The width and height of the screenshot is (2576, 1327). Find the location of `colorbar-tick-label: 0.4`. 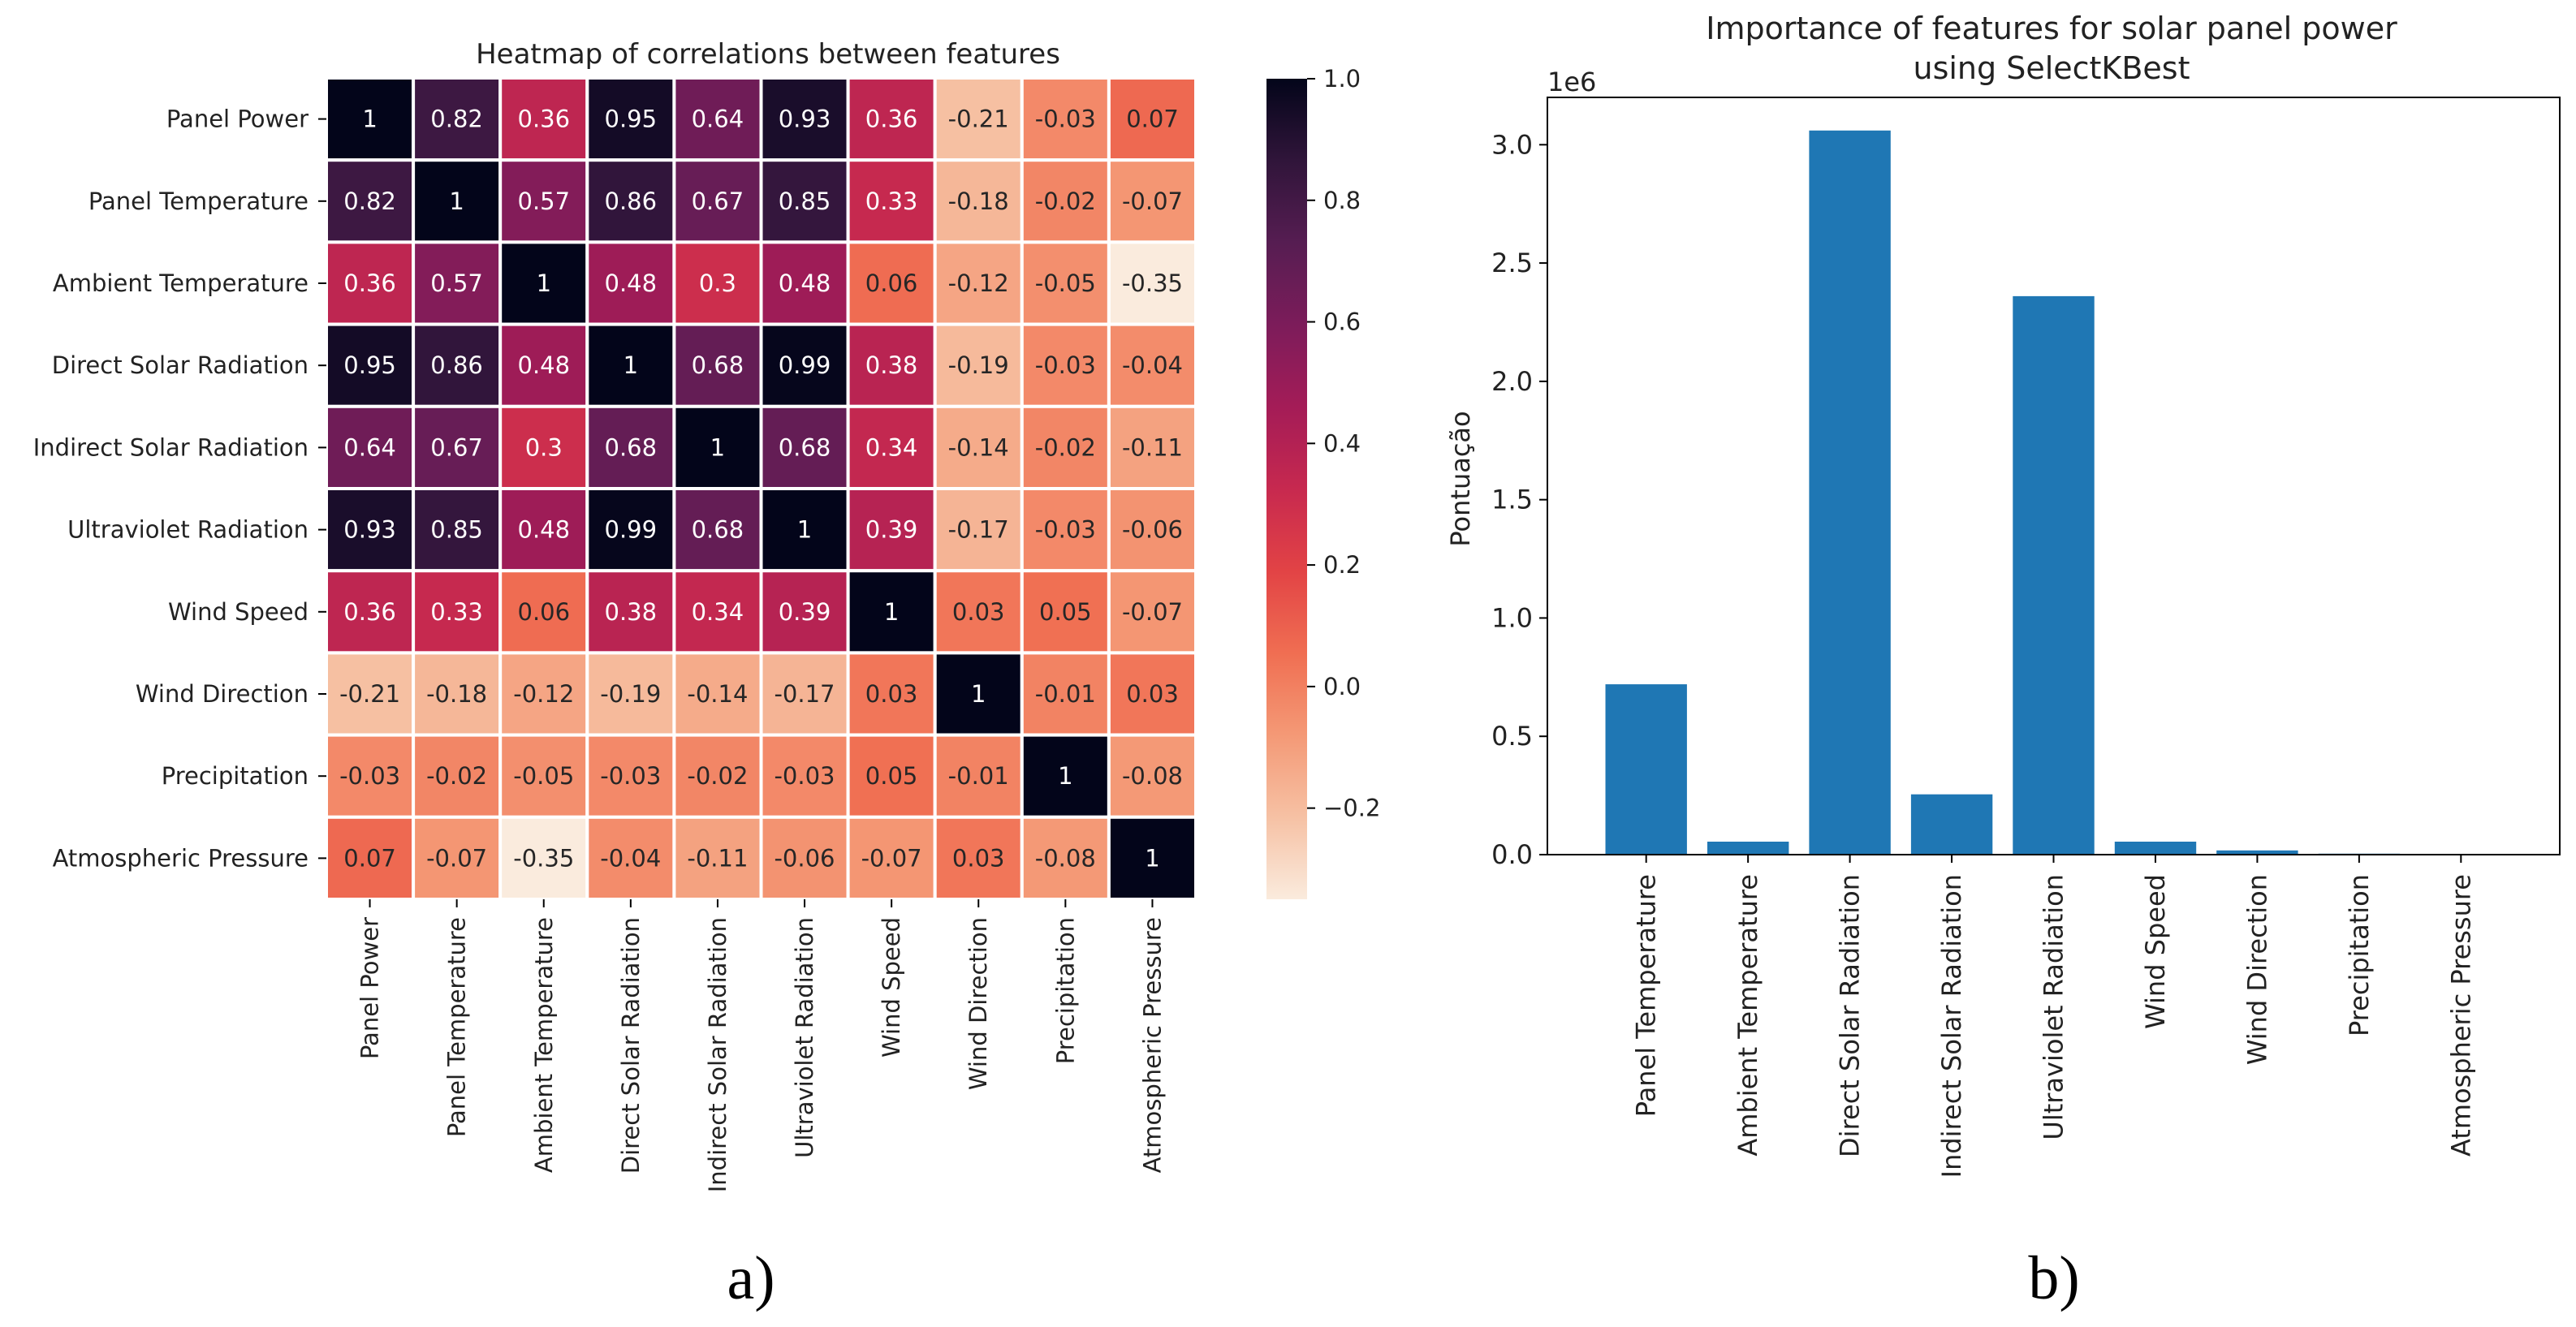

colorbar-tick-label: 0.4 is located at coordinates (1342, 443).